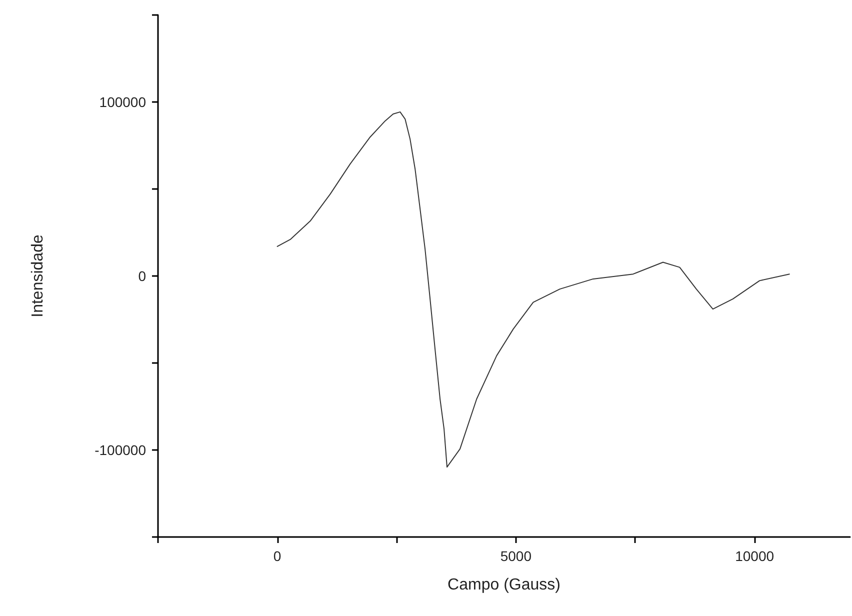 This screenshot has height=616, width=852. Describe the element at coordinates (277, 556) in the screenshot. I see `x-tick-label: 0` at that location.